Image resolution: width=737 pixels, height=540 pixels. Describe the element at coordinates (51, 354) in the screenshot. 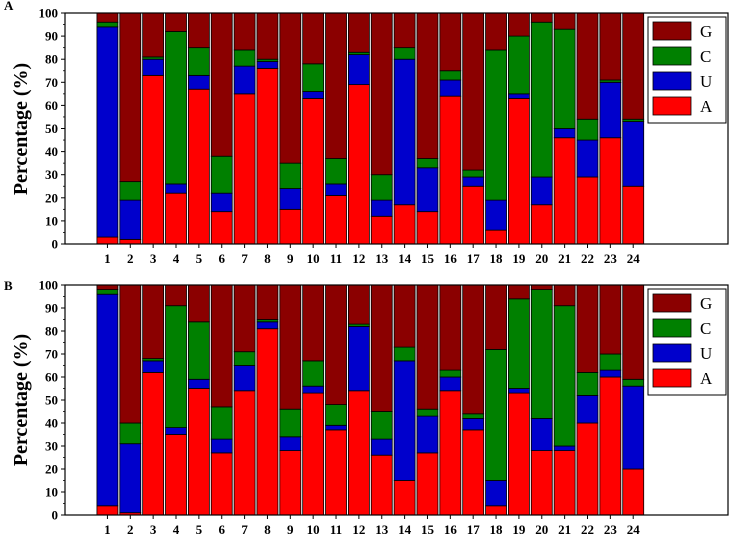

I see `y-tick-label: 70` at that location.